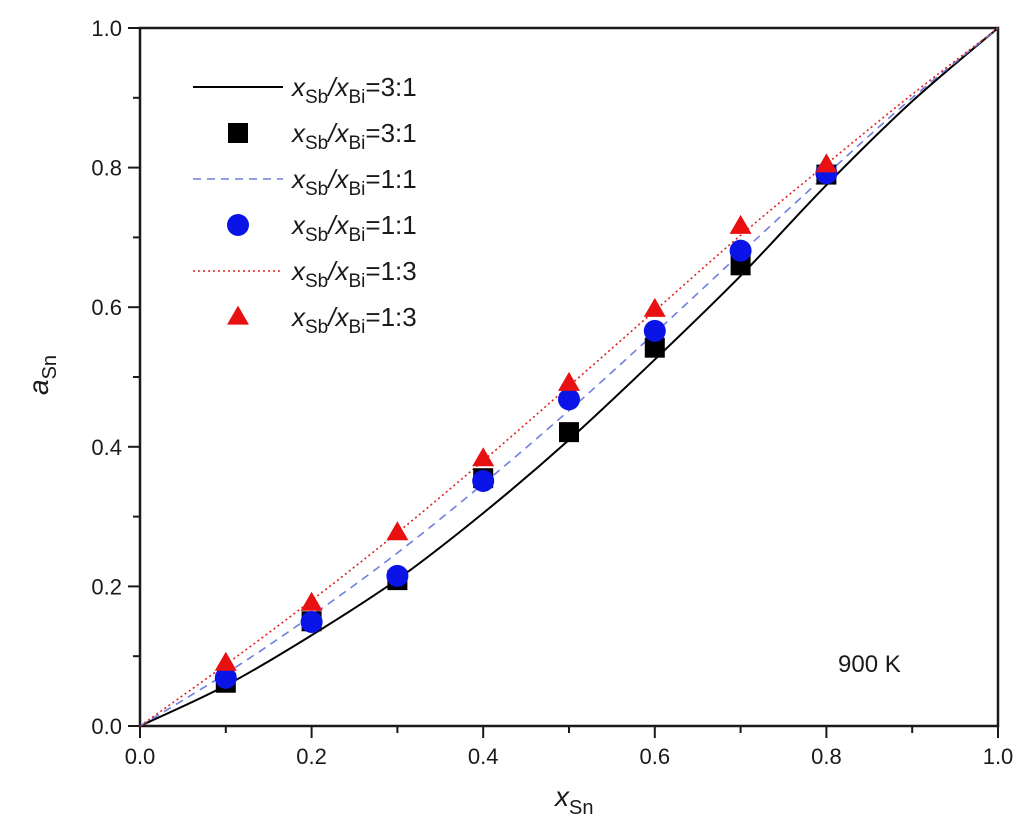 The image size is (1025, 816). I want to click on x-tick-label: 0.8, so click(826, 756).